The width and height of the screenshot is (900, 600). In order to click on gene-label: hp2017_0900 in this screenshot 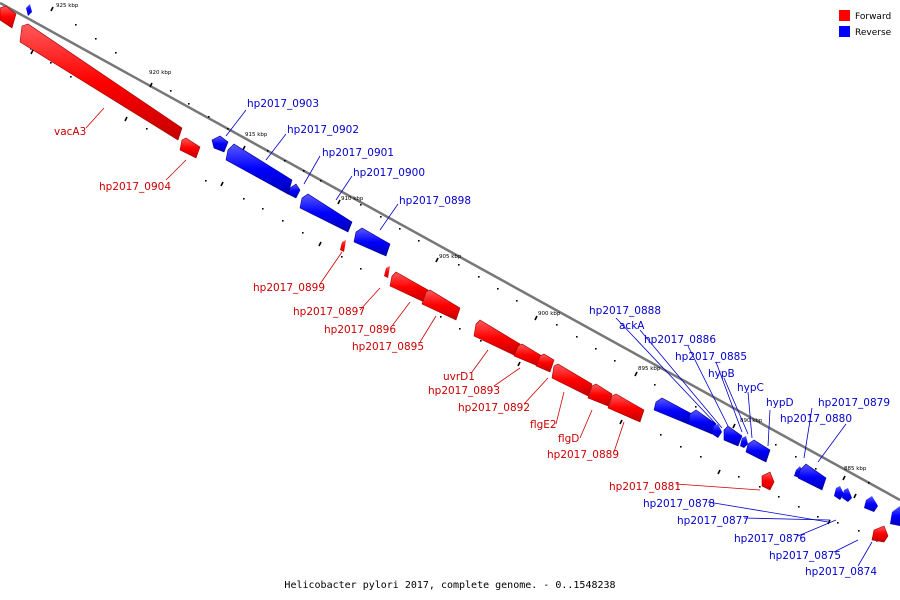, I will do `click(389, 173)`.